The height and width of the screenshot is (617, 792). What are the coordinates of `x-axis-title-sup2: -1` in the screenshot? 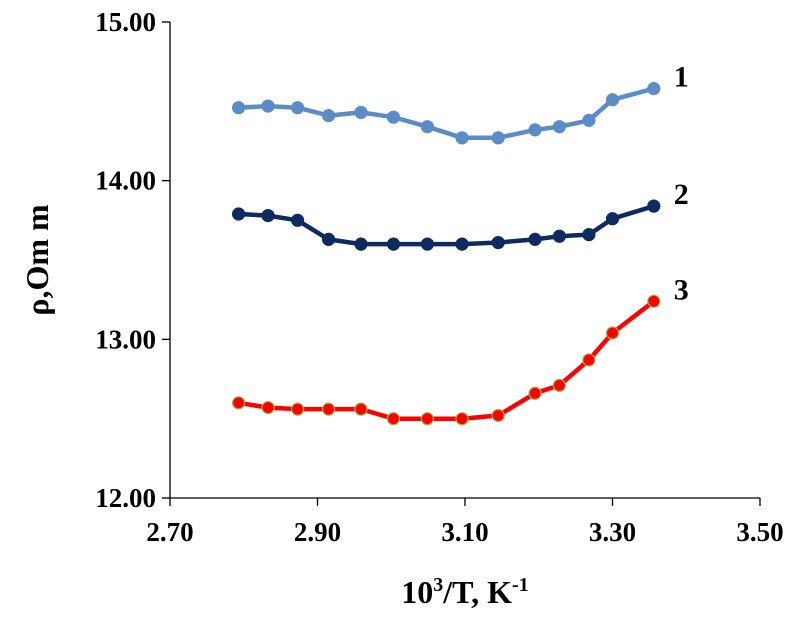 It's located at (520, 585).